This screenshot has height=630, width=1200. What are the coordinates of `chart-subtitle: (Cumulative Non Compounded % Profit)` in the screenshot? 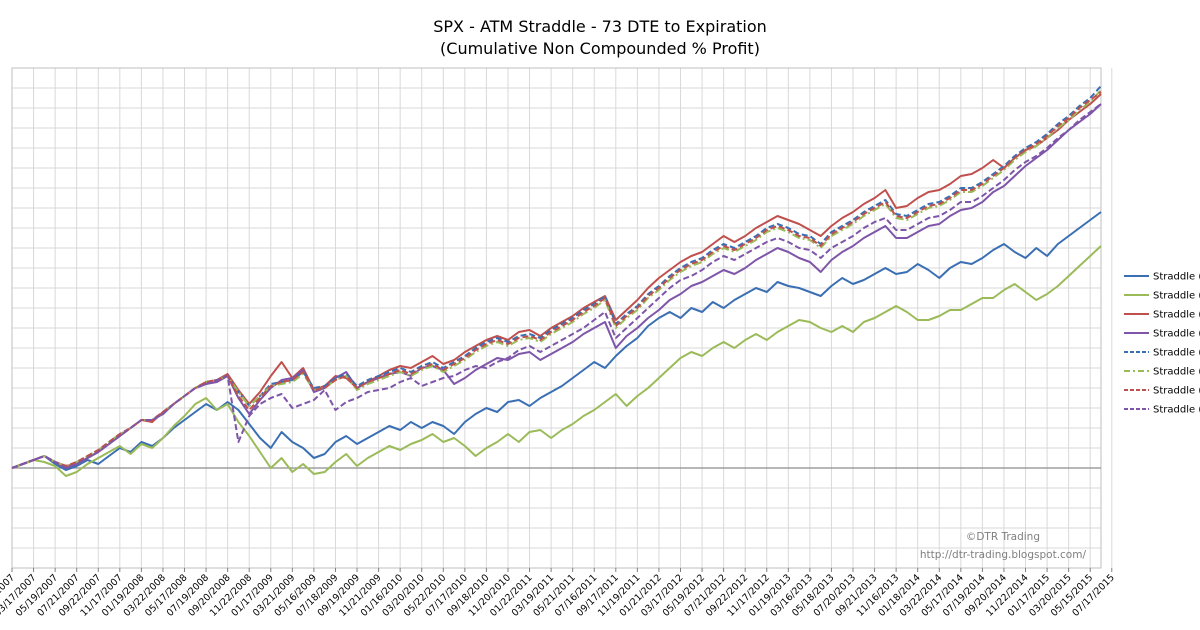 It's located at (600, 48).